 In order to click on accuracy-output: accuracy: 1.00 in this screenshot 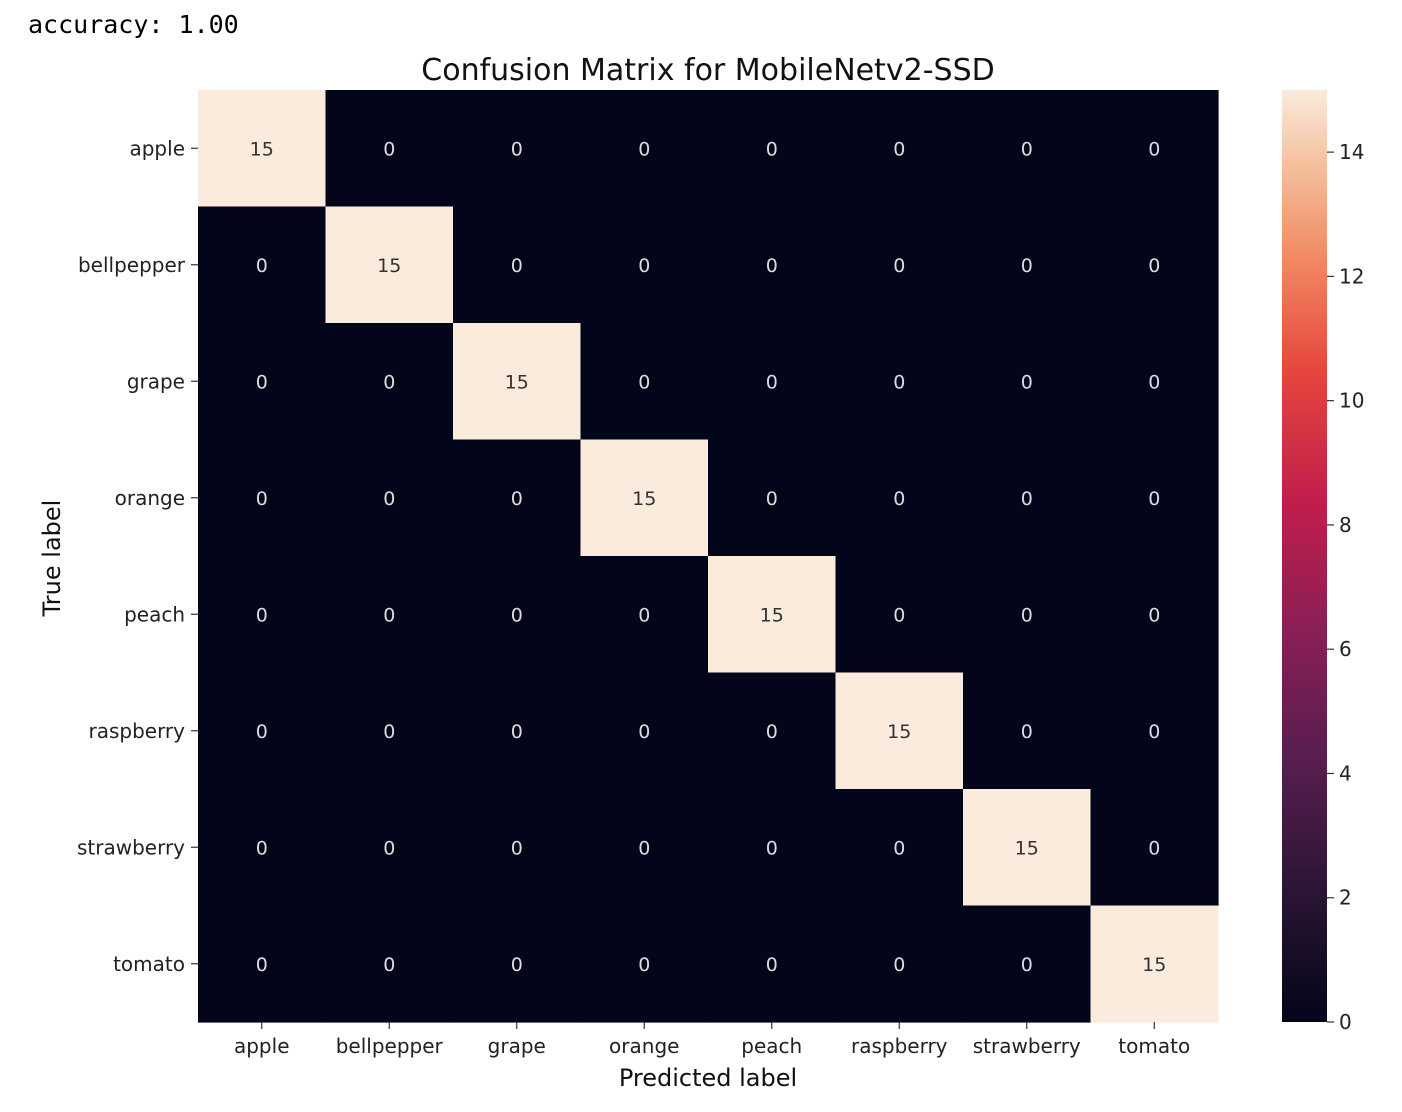, I will do `click(133, 25)`.